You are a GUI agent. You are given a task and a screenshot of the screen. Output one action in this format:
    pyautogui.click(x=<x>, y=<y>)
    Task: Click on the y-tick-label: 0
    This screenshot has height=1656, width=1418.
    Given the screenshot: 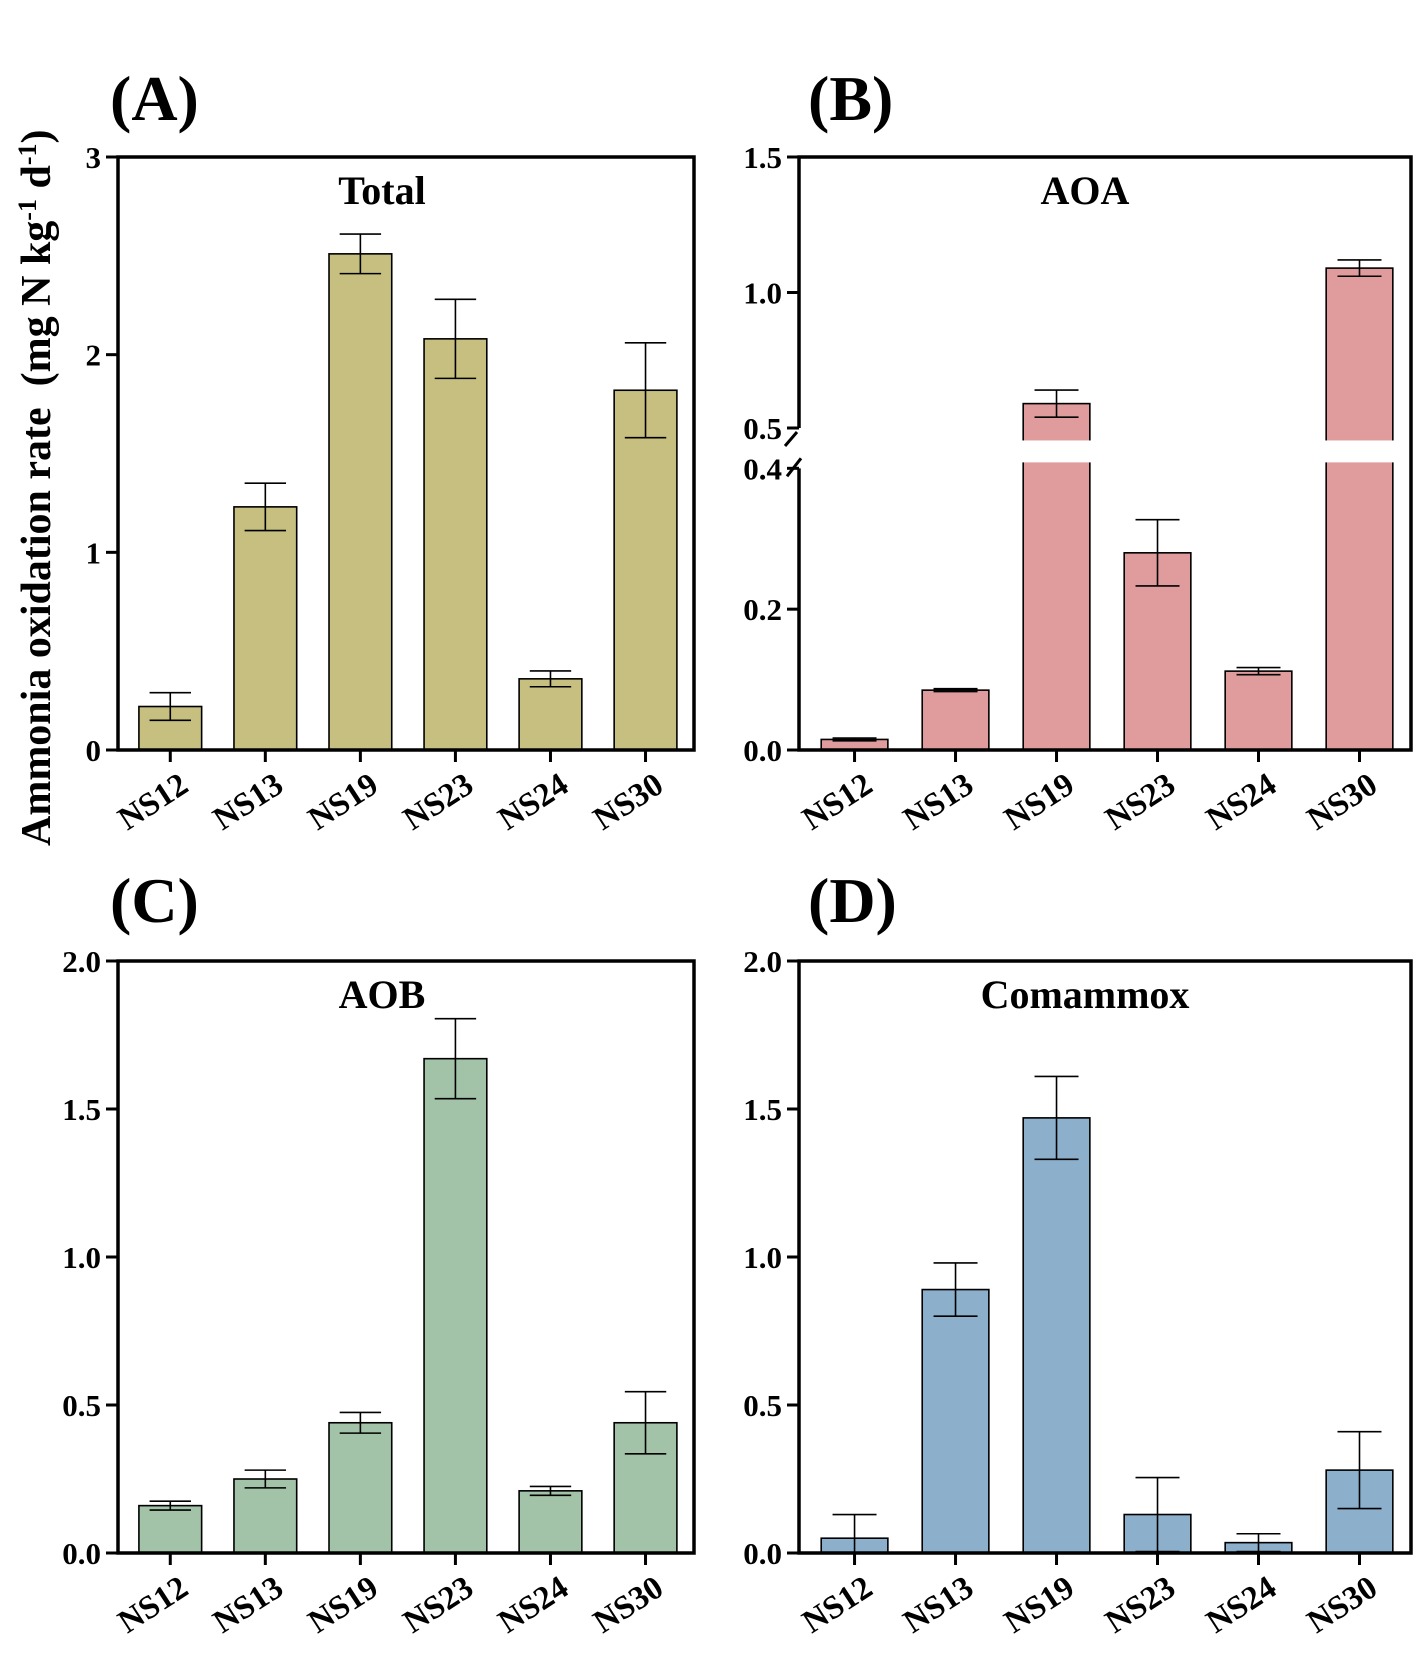 What is the action you would take?
    pyautogui.click(x=94, y=750)
    